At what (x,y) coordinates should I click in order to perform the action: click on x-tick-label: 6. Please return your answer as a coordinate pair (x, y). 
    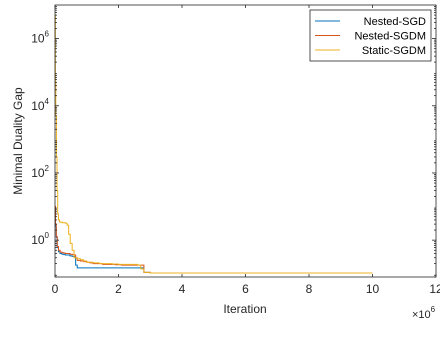
    Looking at the image, I should click on (245, 289).